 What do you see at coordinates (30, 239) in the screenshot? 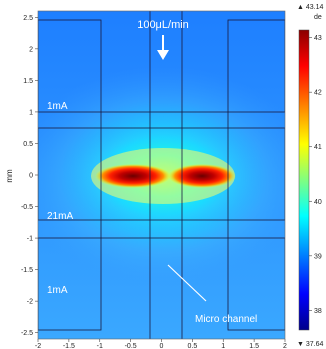
I see `y-tick-label: -1` at bounding box center [30, 239].